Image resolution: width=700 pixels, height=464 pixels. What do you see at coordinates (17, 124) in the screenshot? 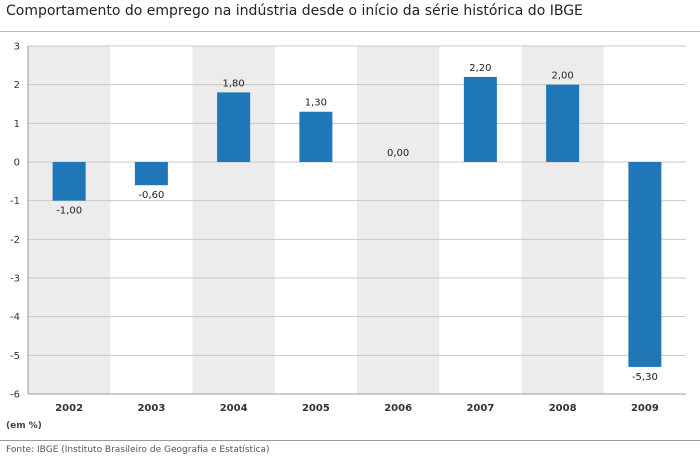
I see `y-tick-label: 1` at bounding box center [17, 124].